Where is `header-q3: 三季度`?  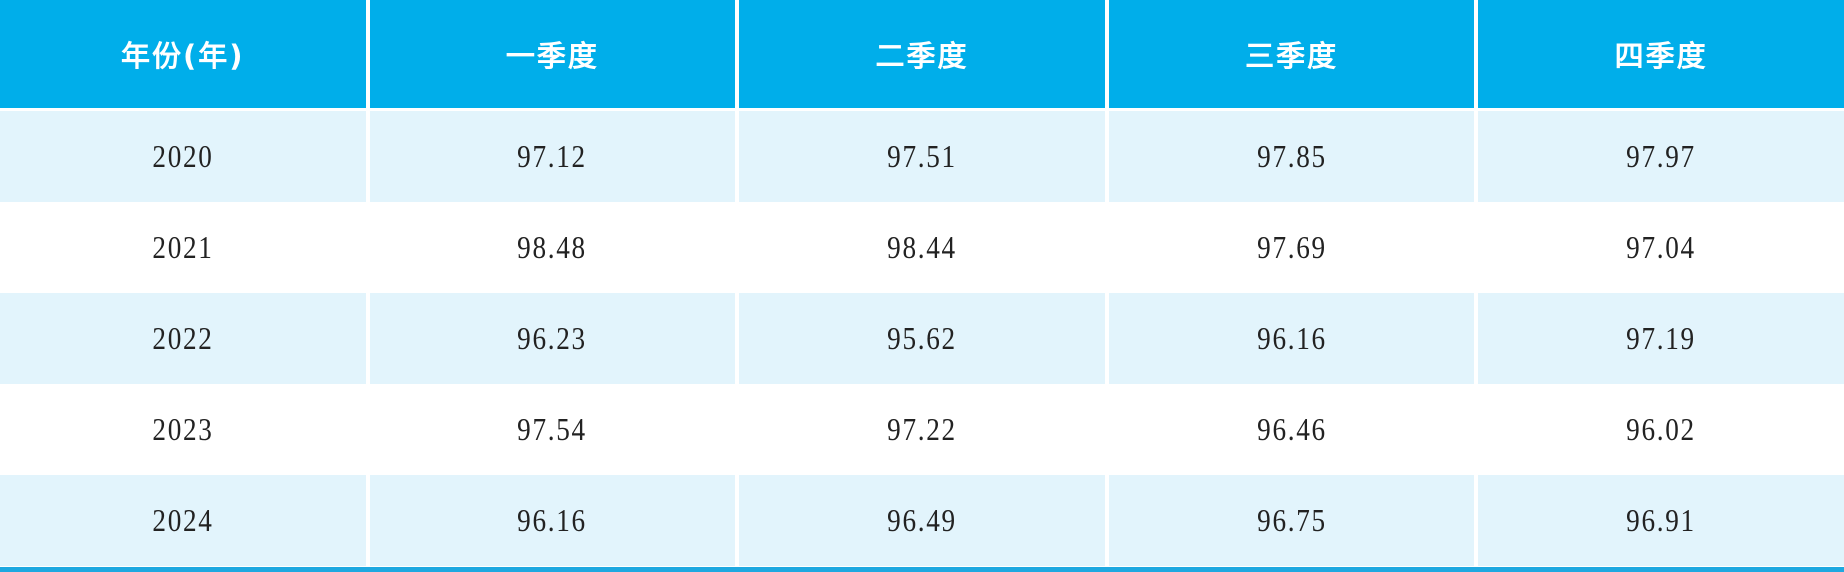
header-q3: 三季度 is located at coordinates (1291, 55).